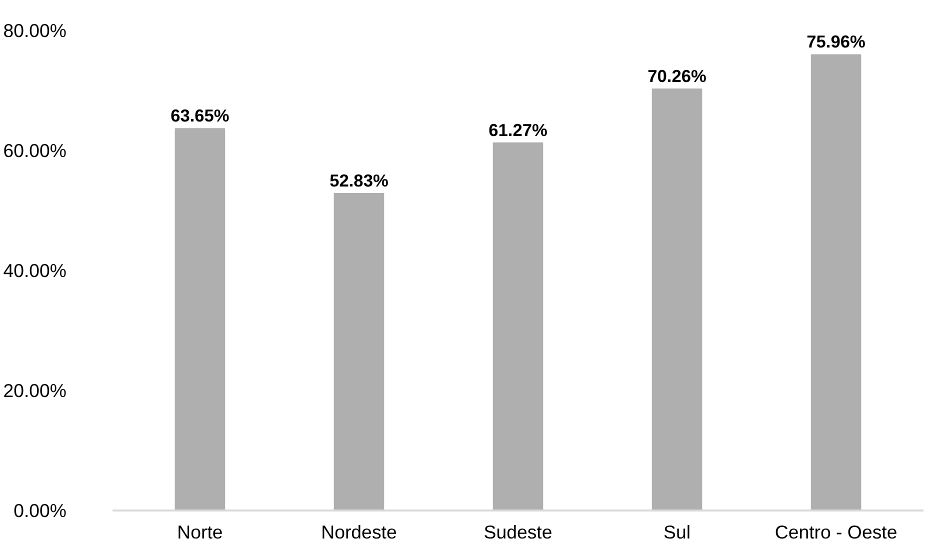 Image resolution: width=928 pixels, height=545 pixels. Describe the element at coordinates (836, 532) in the screenshot. I see `x-tick-label: Centro - Oeste` at that location.